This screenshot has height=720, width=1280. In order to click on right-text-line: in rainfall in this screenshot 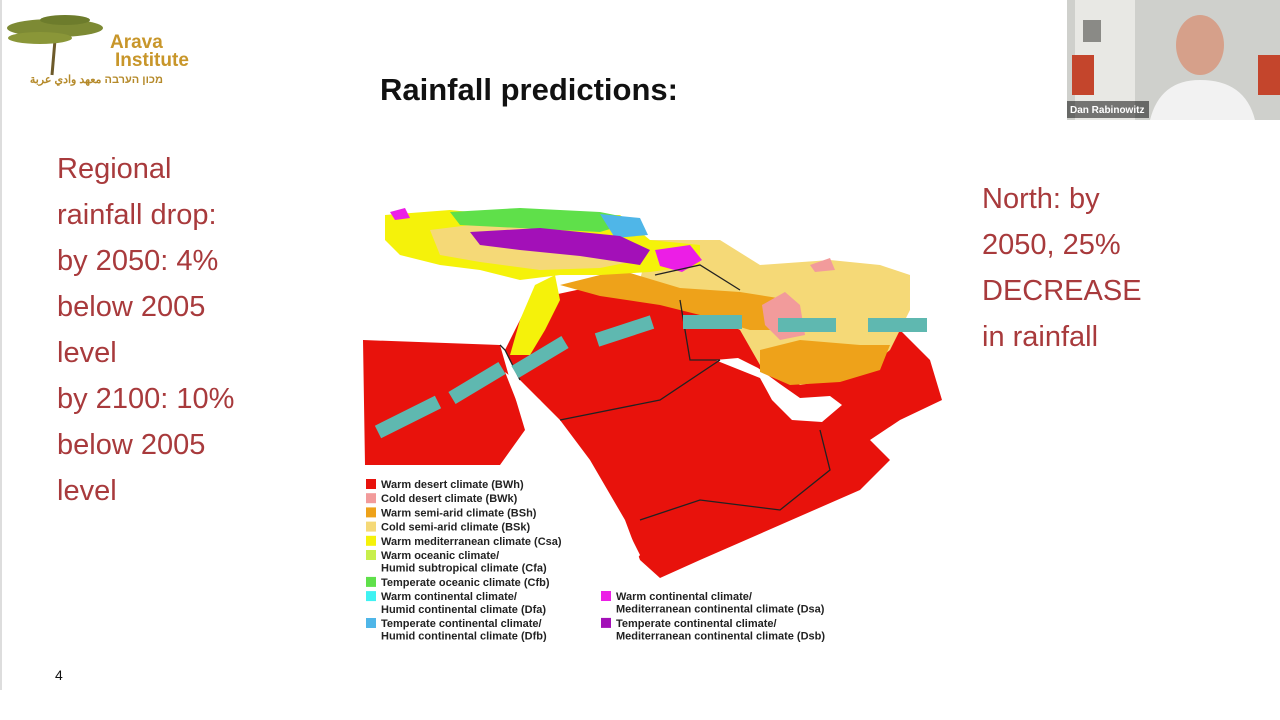, I will do `click(1040, 337)`.